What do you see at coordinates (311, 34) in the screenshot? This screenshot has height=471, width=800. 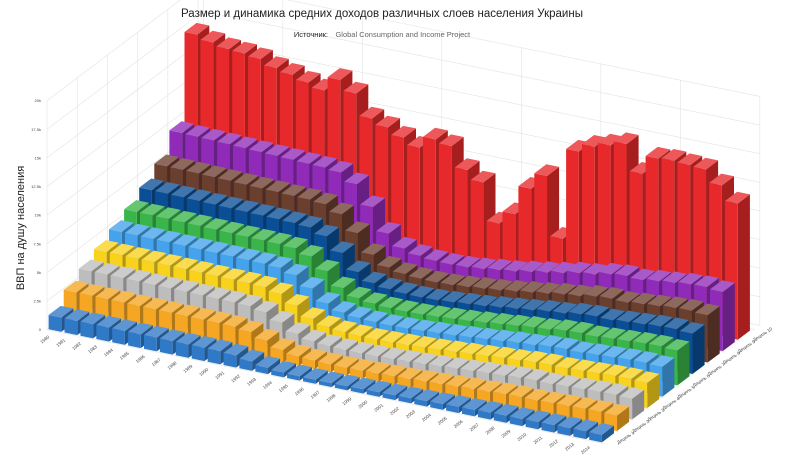 I see `subtitle-key: Источник:` at bounding box center [311, 34].